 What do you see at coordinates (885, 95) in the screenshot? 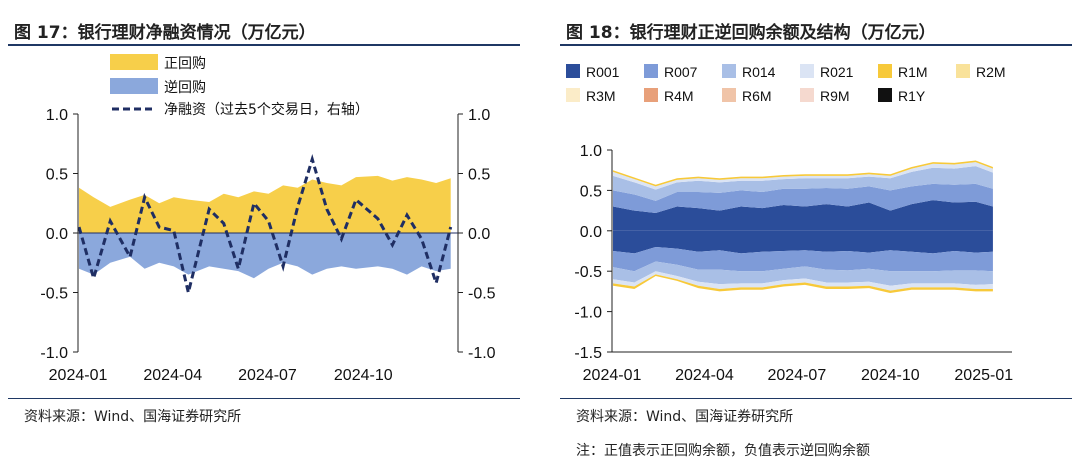
I see `legend-swatch-r1y` at bounding box center [885, 95].